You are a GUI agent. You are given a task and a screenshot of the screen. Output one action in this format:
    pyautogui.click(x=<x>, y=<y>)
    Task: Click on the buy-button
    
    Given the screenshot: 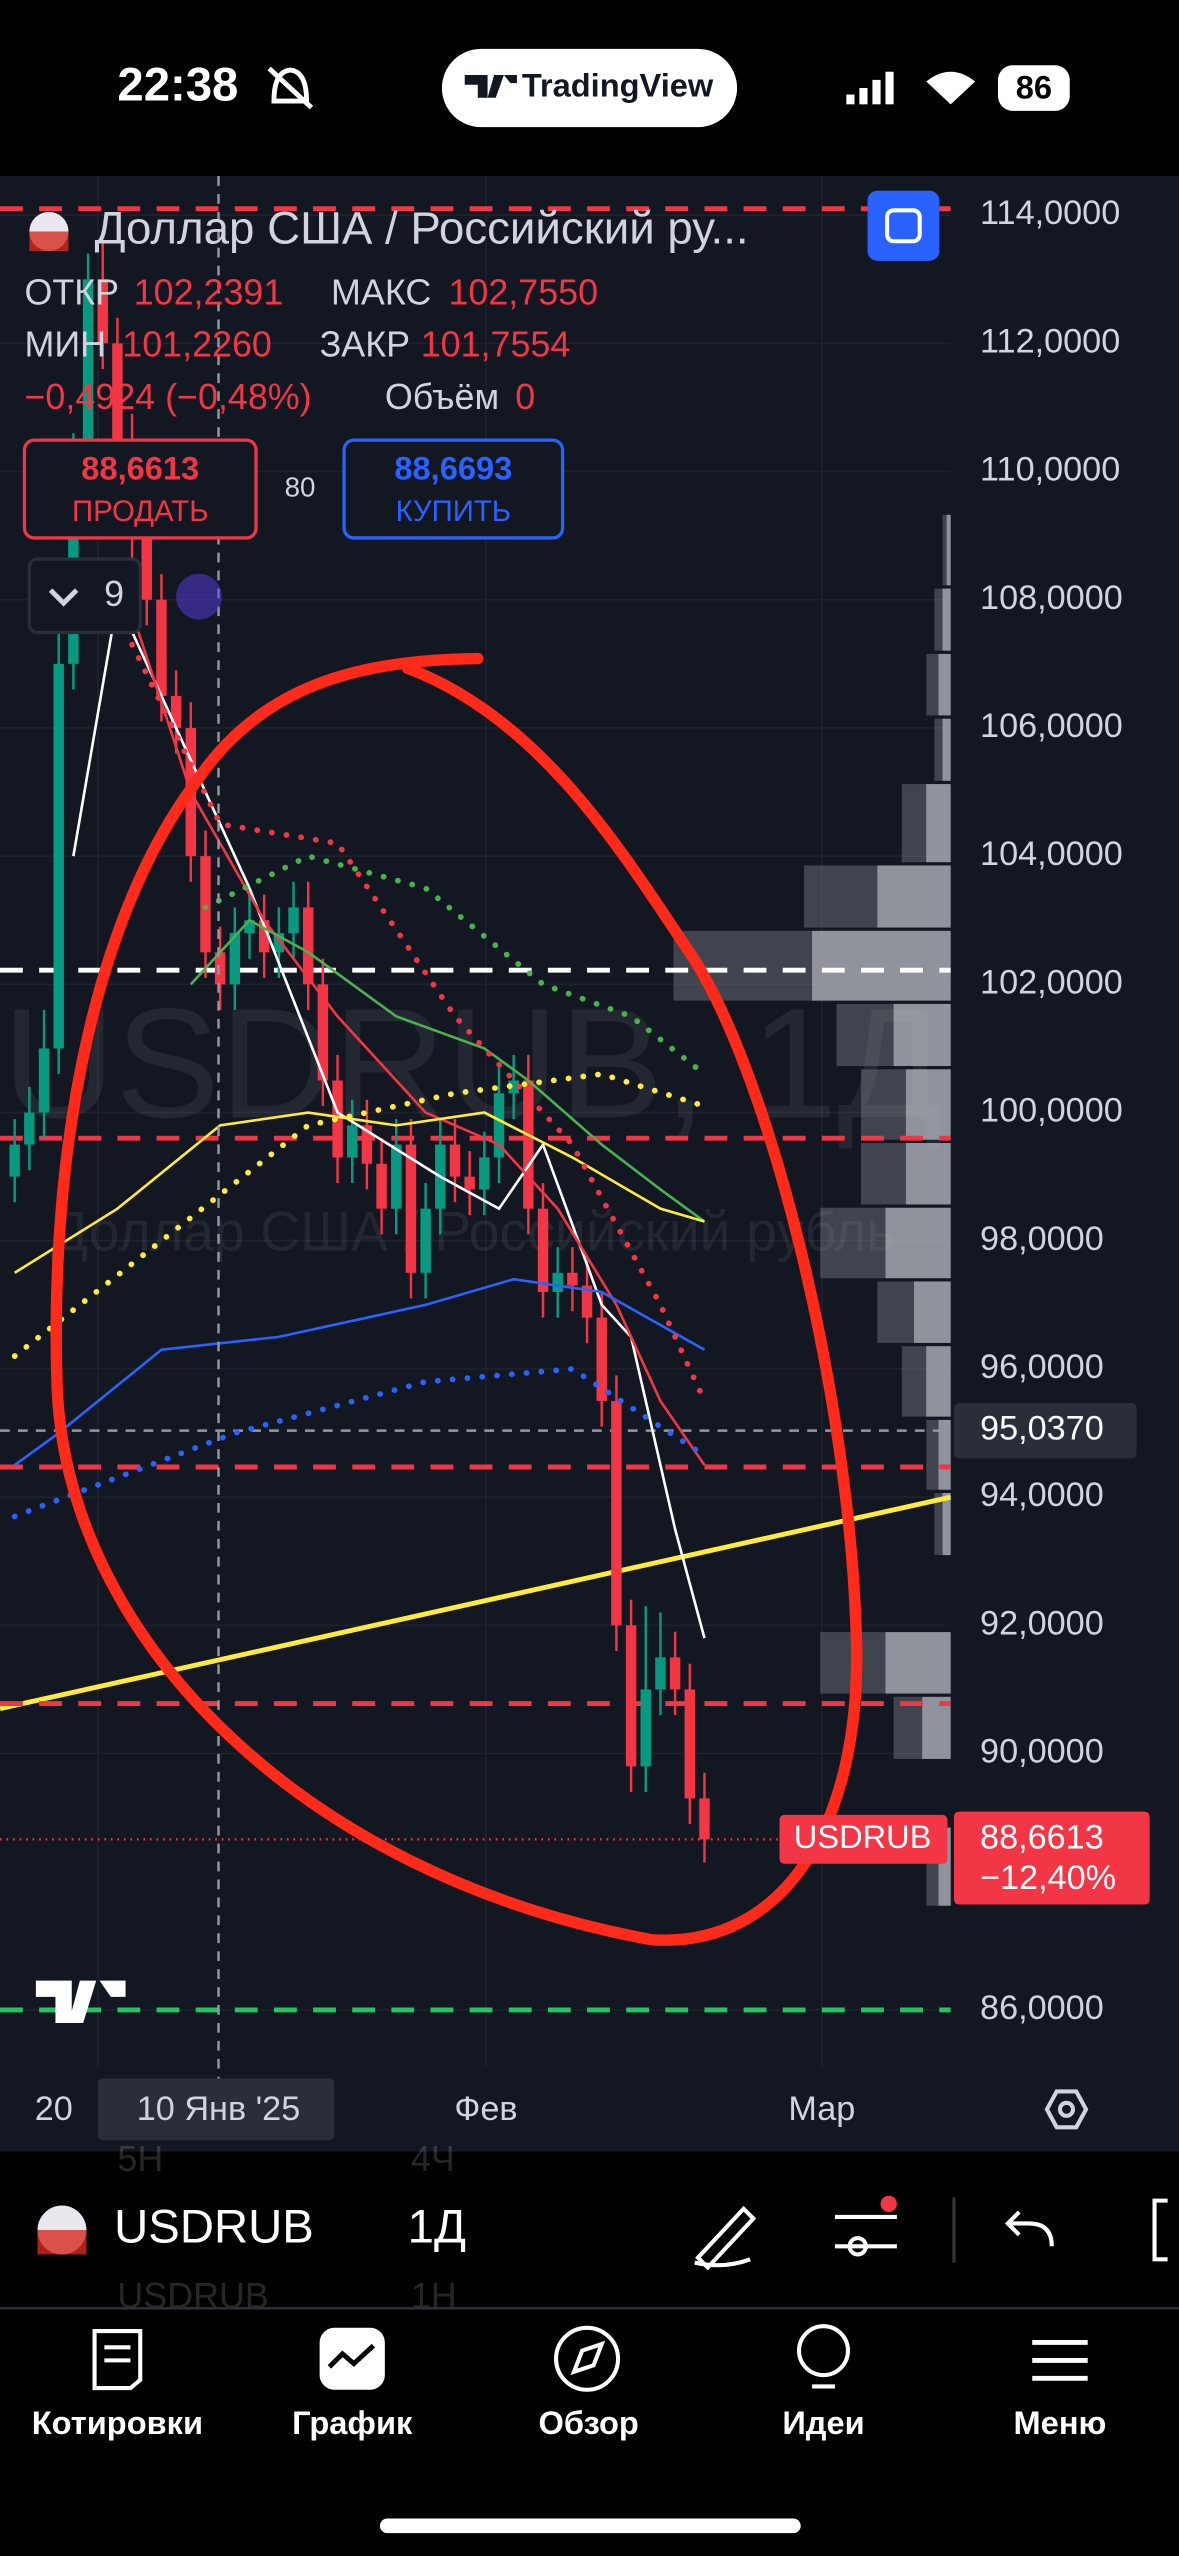 What is the action you would take?
    pyautogui.click(x=453, y=489)
    